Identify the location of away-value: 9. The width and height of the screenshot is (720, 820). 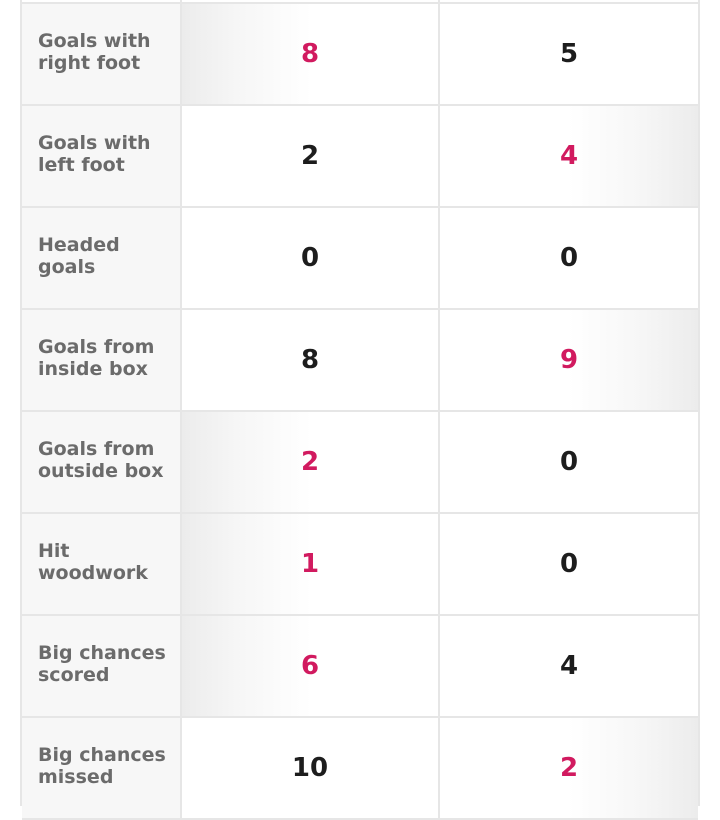
(569, 360).